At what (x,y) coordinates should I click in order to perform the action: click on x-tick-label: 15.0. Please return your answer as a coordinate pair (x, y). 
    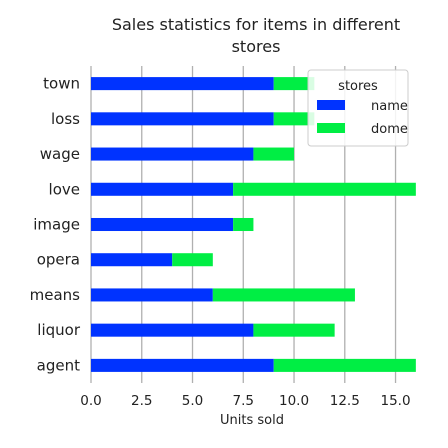
    Looking at the image, I should click on (396, 401).